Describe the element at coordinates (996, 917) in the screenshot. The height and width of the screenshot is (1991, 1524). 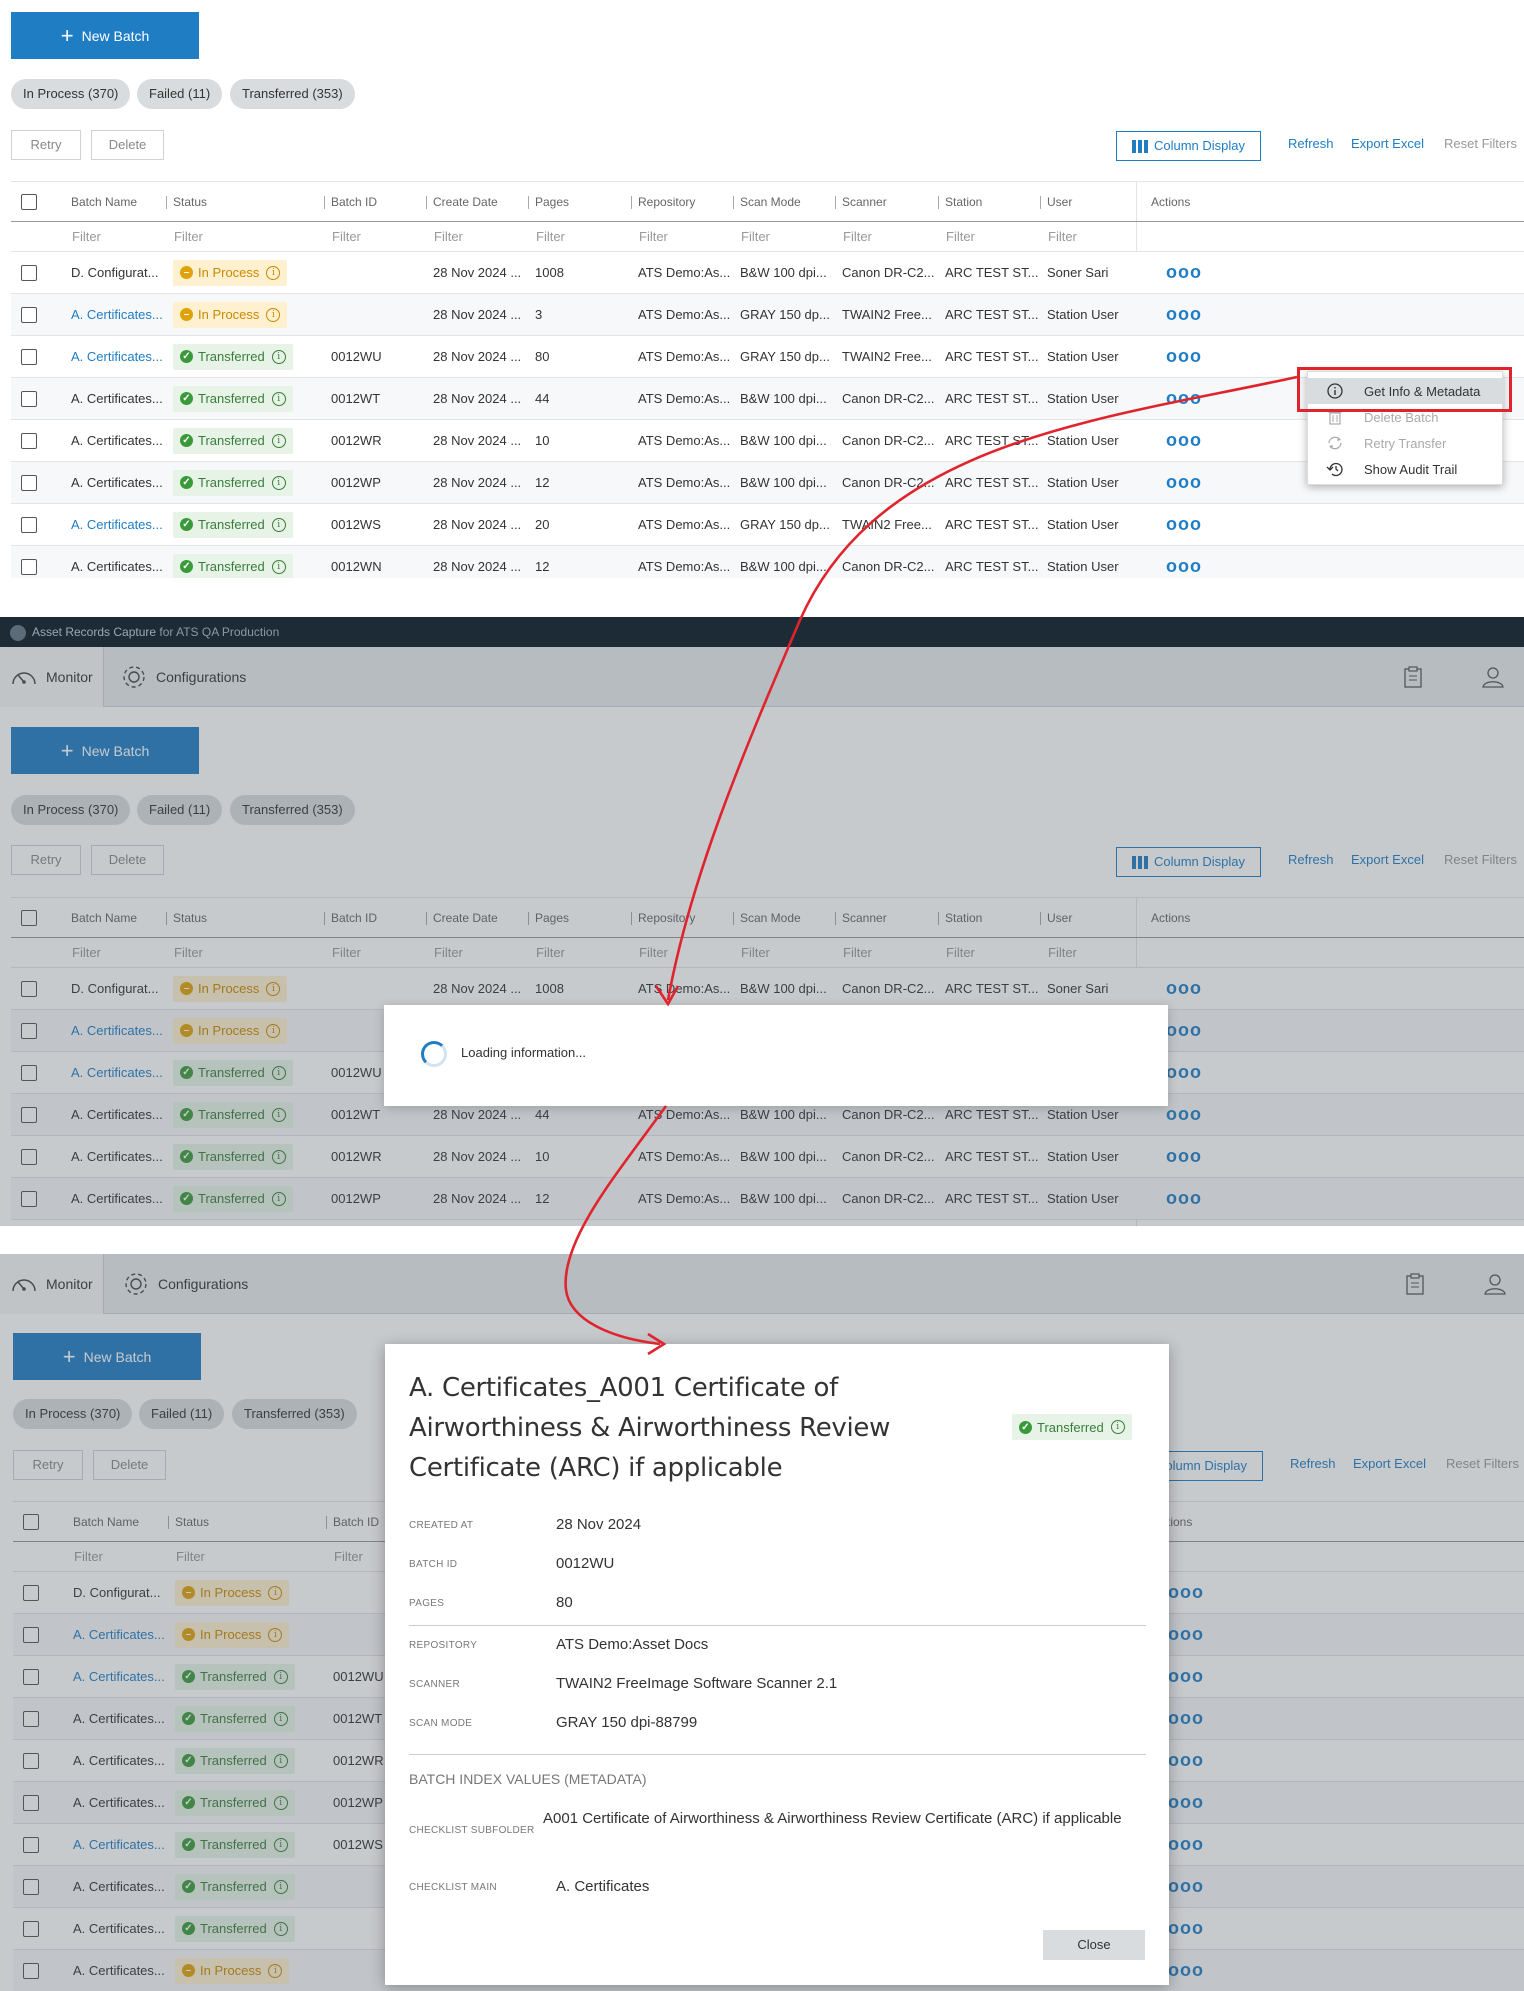
I see `column-header-station: Station` at that location.